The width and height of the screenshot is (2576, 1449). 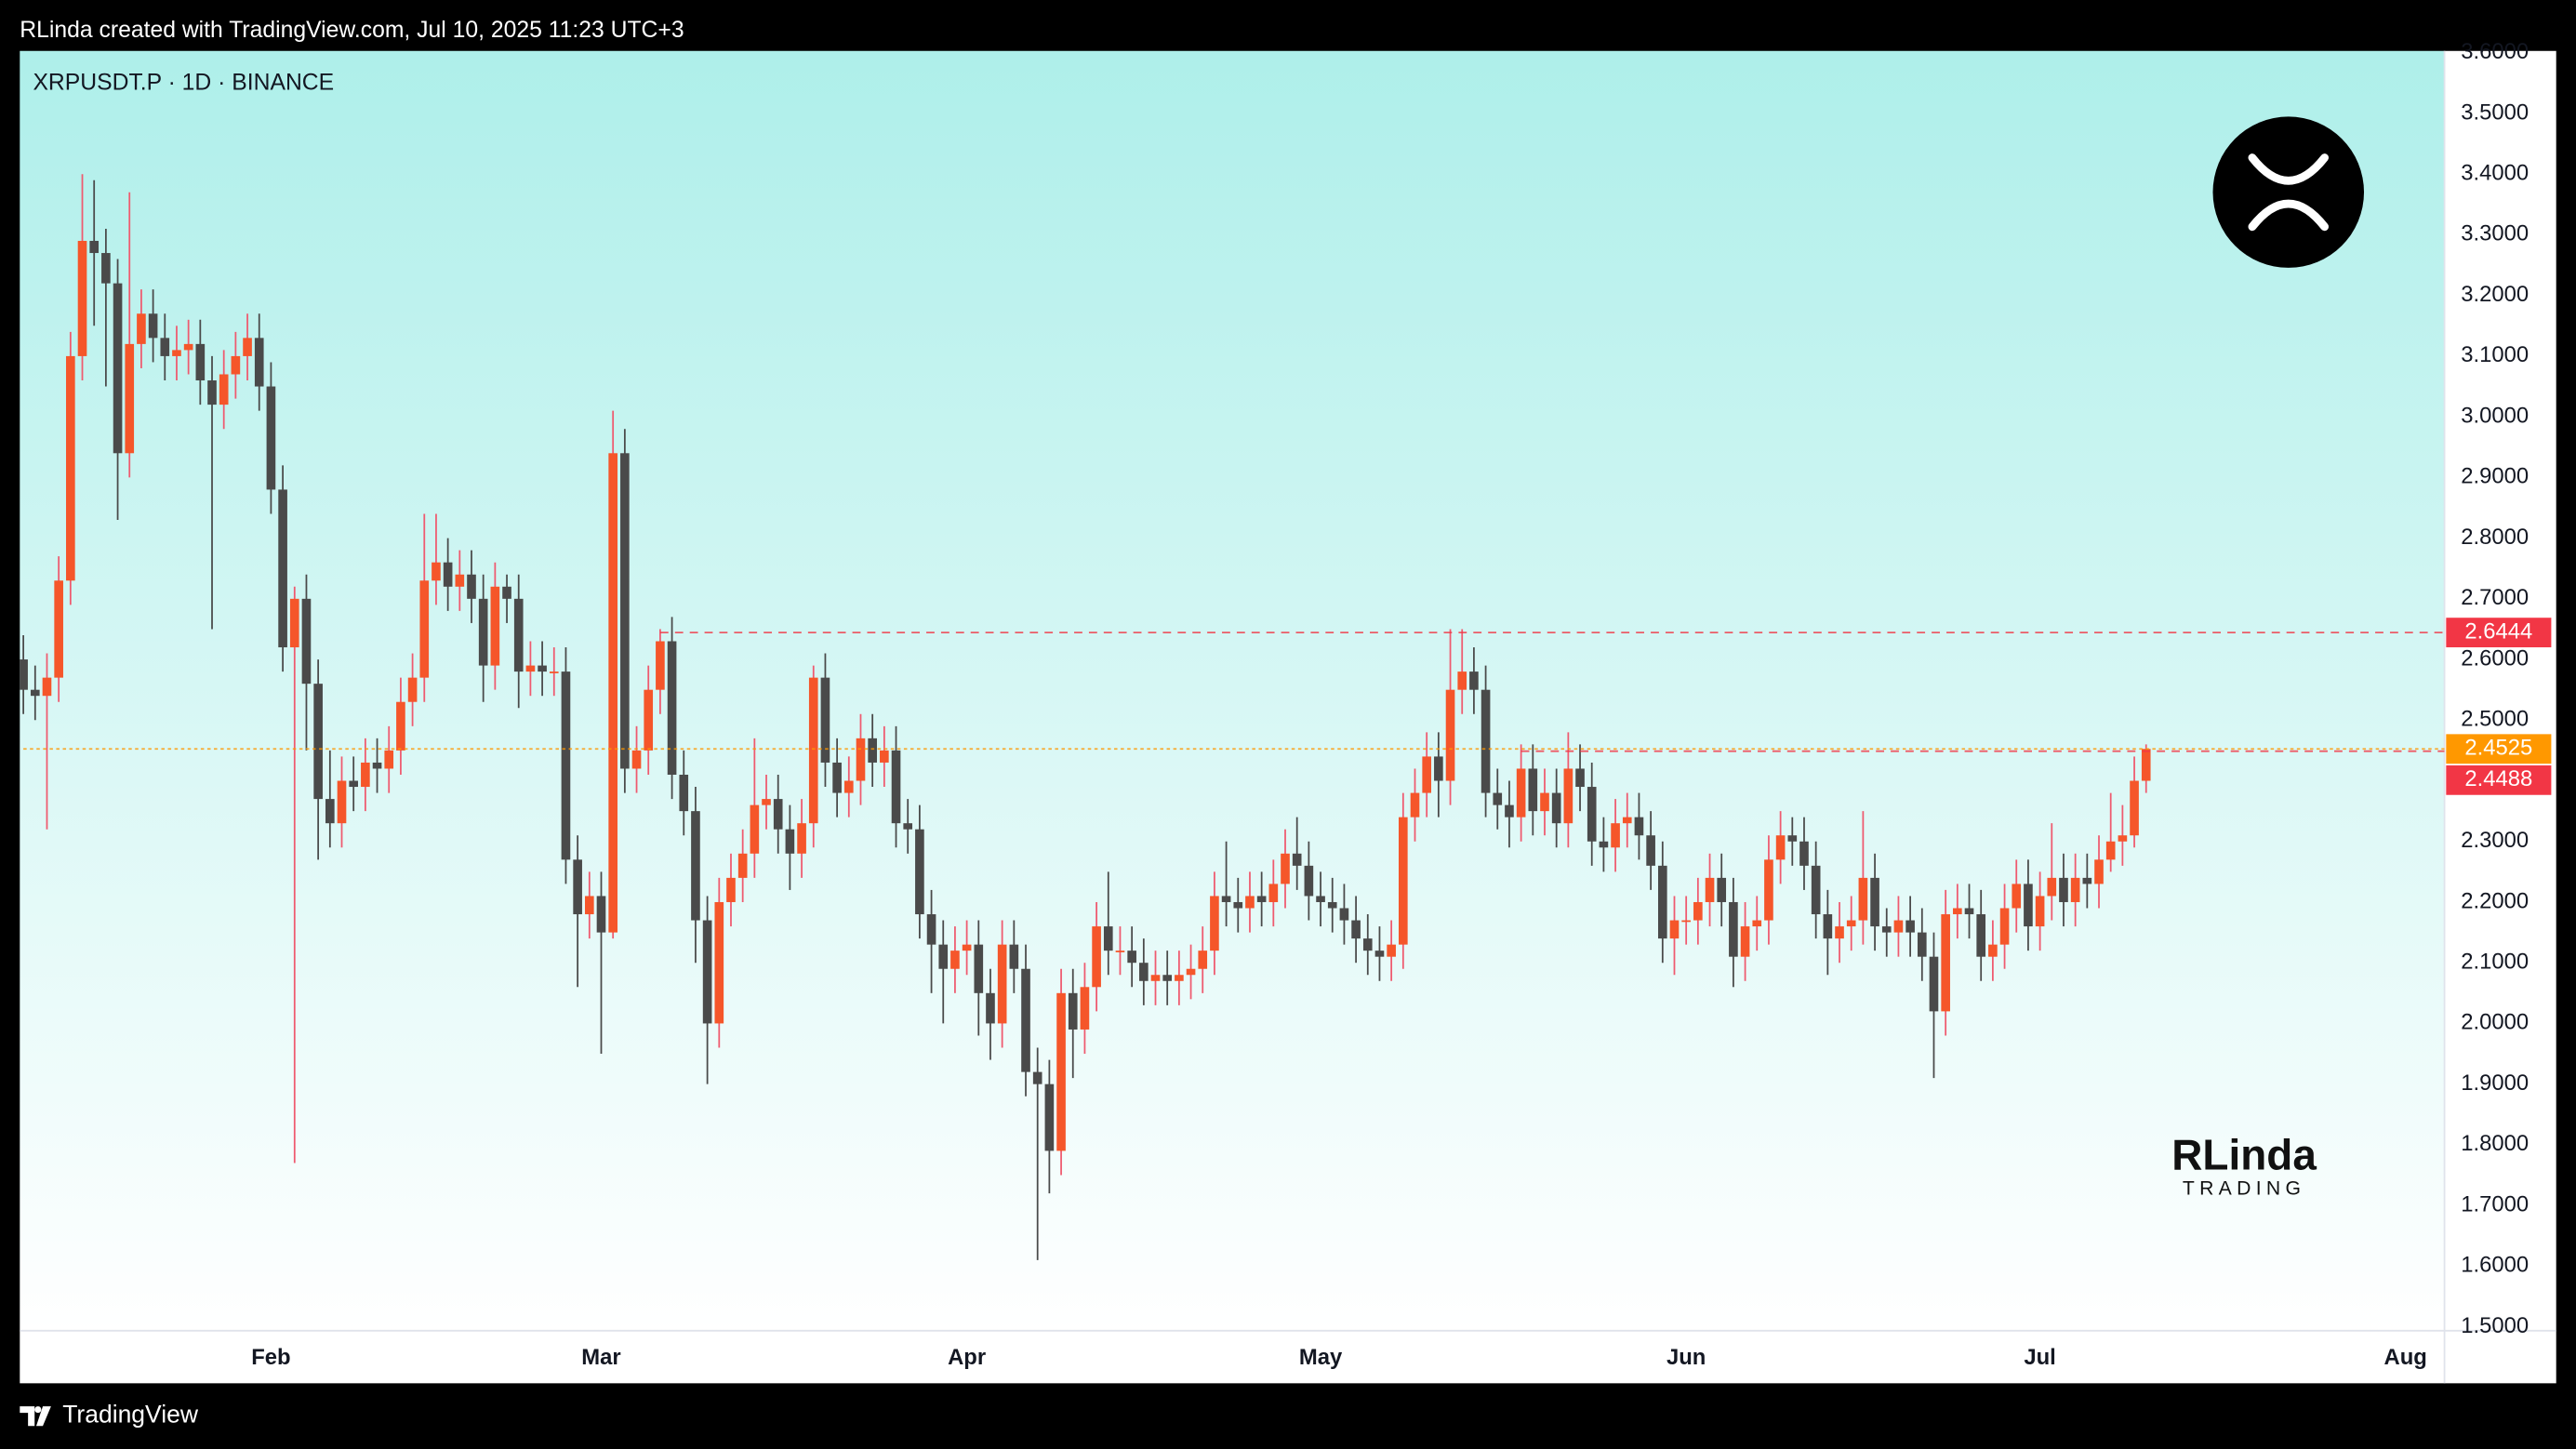 I want to click on xrp-logo, so click(x=2288, y=192).